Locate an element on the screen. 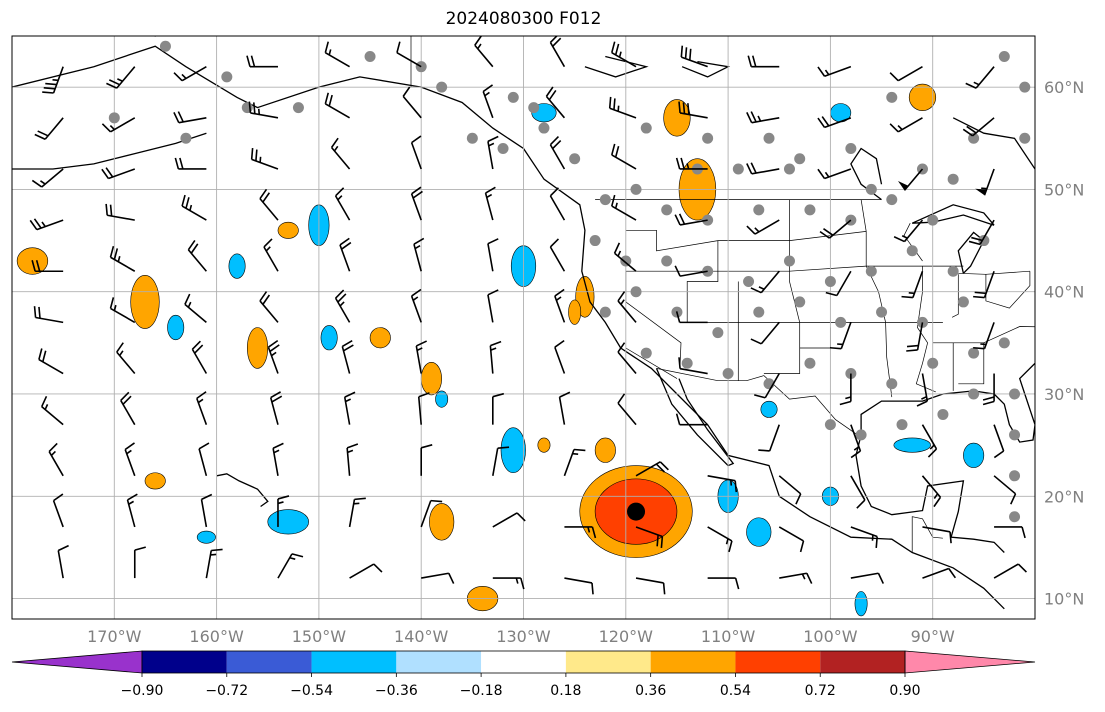 Image resolution: width=1105 pixels, height=712 pixels. colorbar-tick-label: 0.54 is located at coordinates (735, 691).